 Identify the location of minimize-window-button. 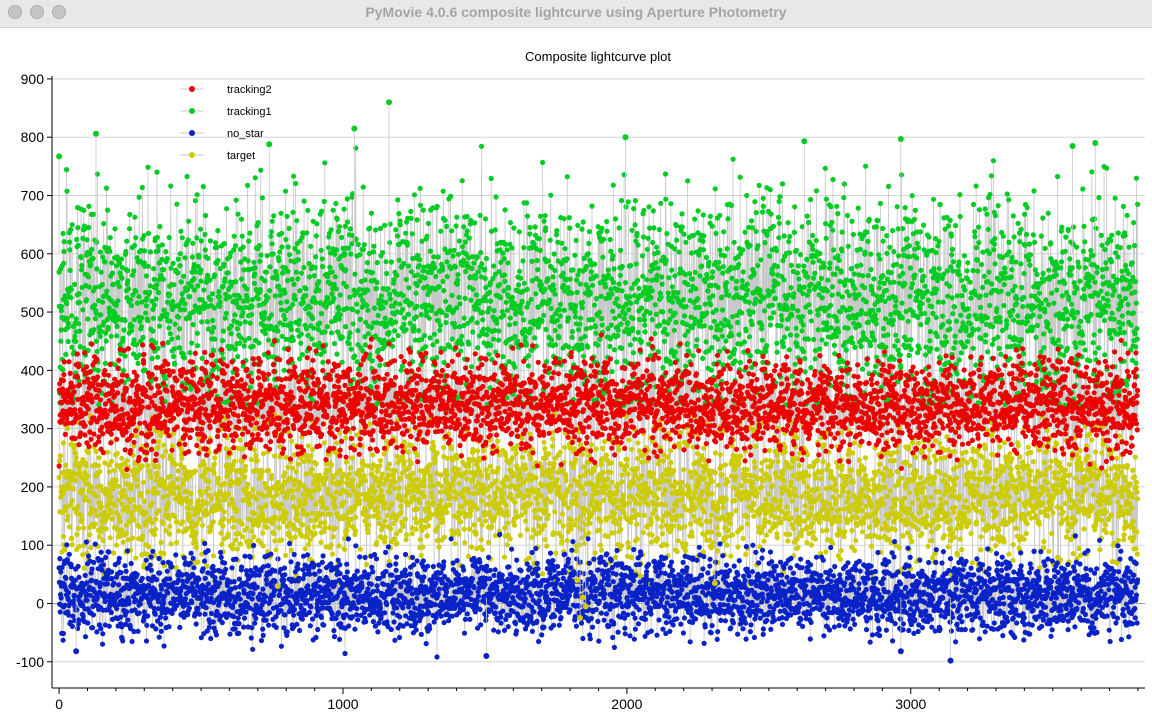
(37, 12).